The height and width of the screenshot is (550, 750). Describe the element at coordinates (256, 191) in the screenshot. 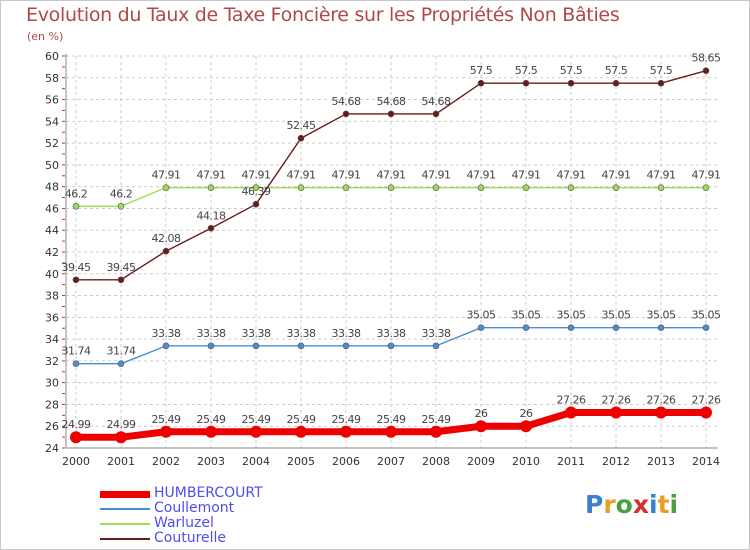

I see `data-label-couturelle: 46.39` at that location.